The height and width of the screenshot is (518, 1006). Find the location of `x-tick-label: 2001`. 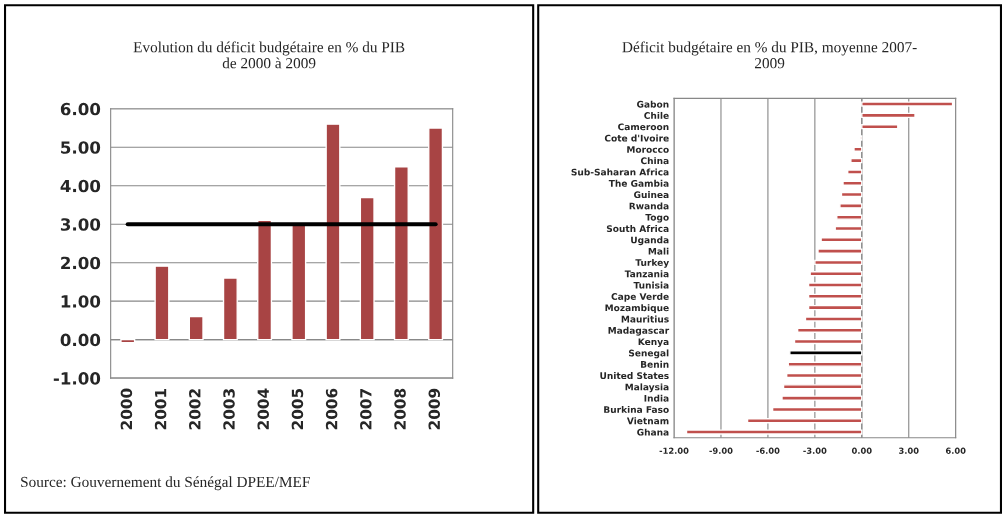

x-tick-label: 2001 is located at coordinates (160, 409).